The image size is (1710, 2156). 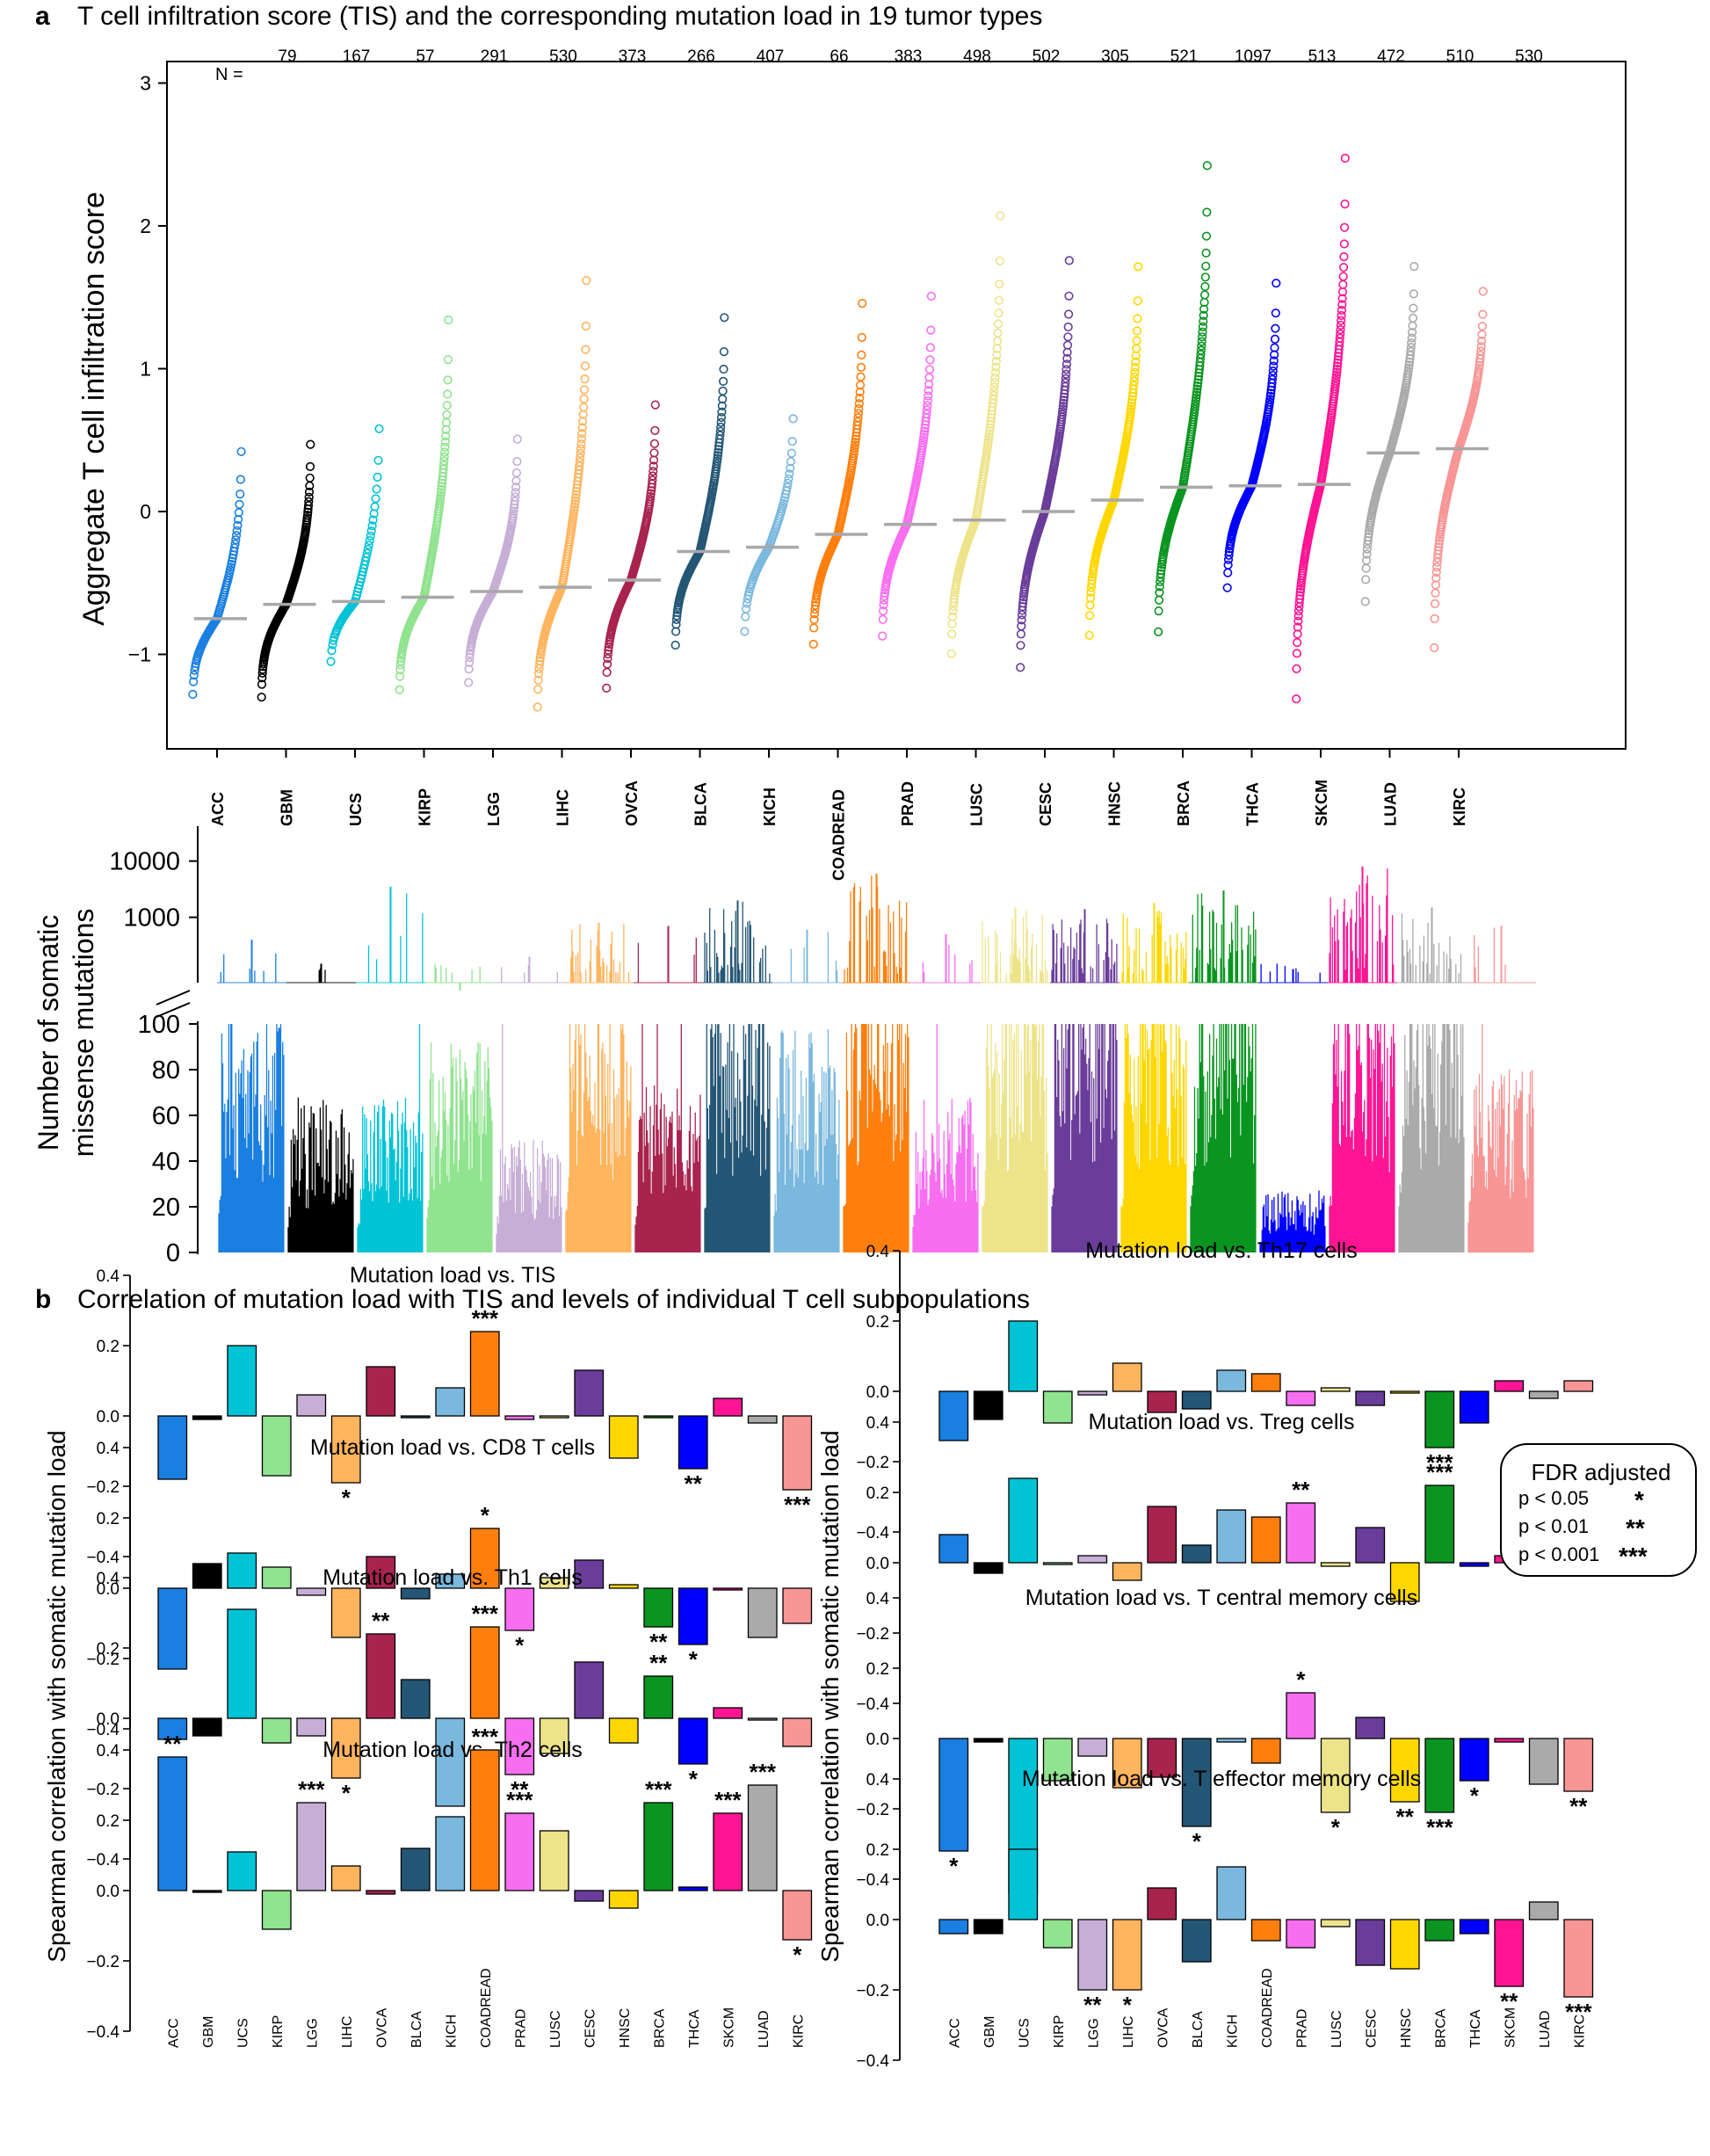 I want to click on tis-series-luad, so click(x=1389, y=434).